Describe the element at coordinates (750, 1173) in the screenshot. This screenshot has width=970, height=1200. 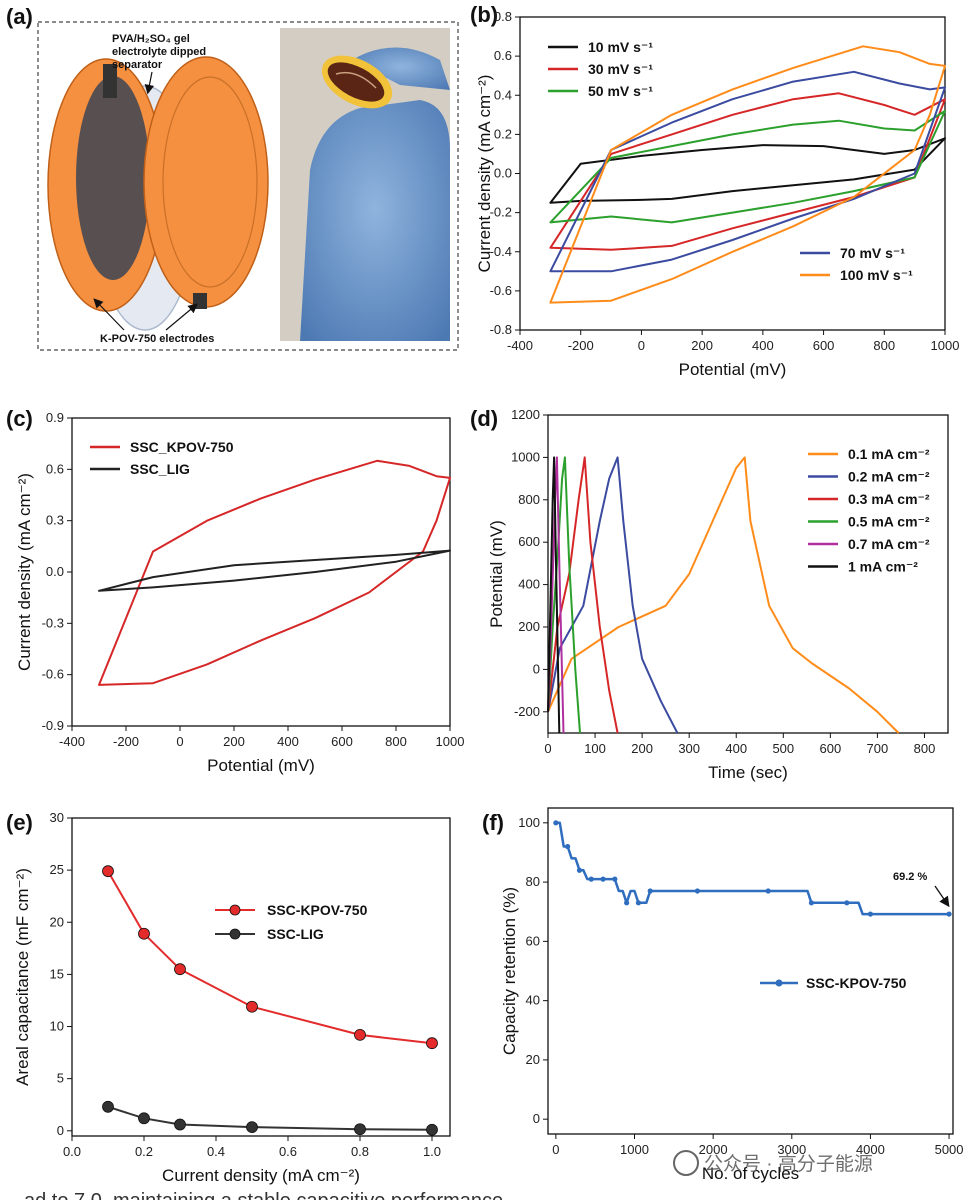
I see `x-axis-label: No. of cycles` at that location.